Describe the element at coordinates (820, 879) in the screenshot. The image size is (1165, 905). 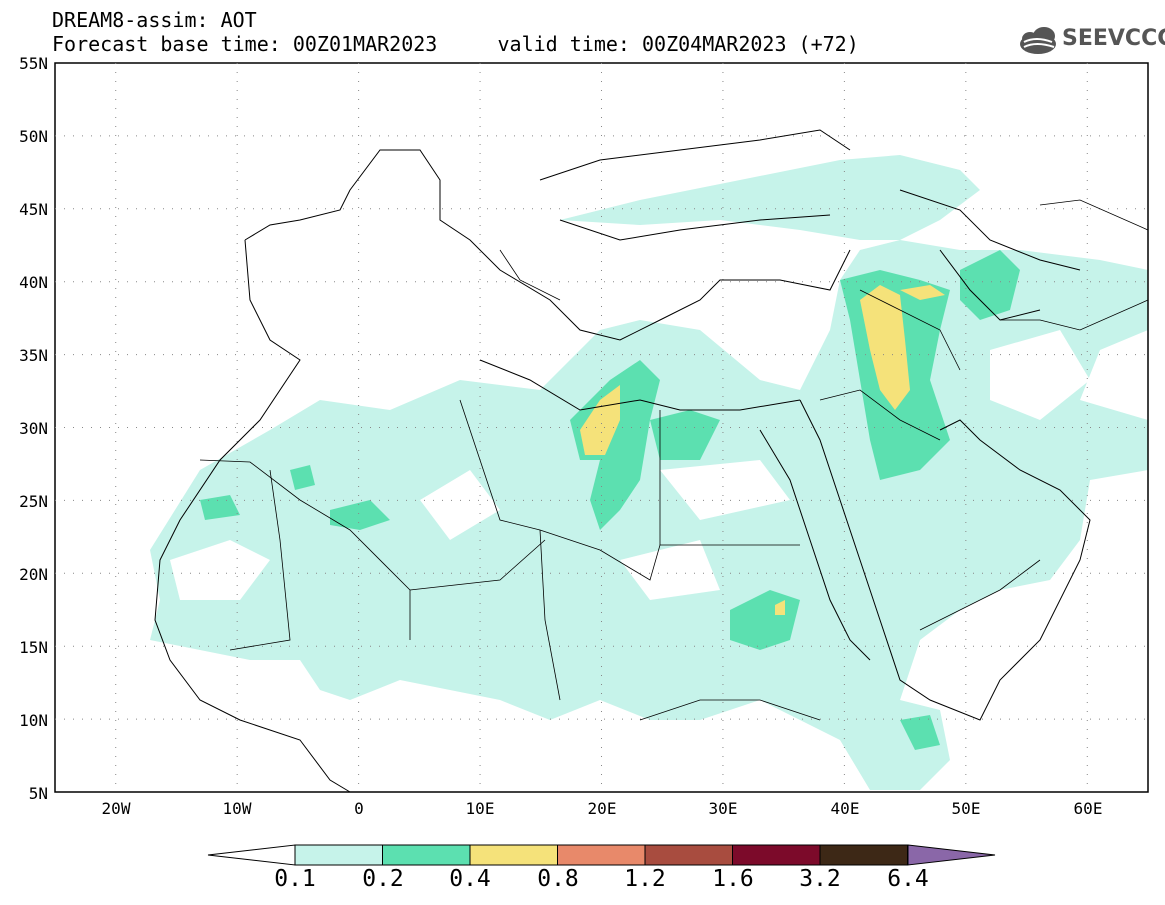
I see `colorbar-label: 3.2` at that location.